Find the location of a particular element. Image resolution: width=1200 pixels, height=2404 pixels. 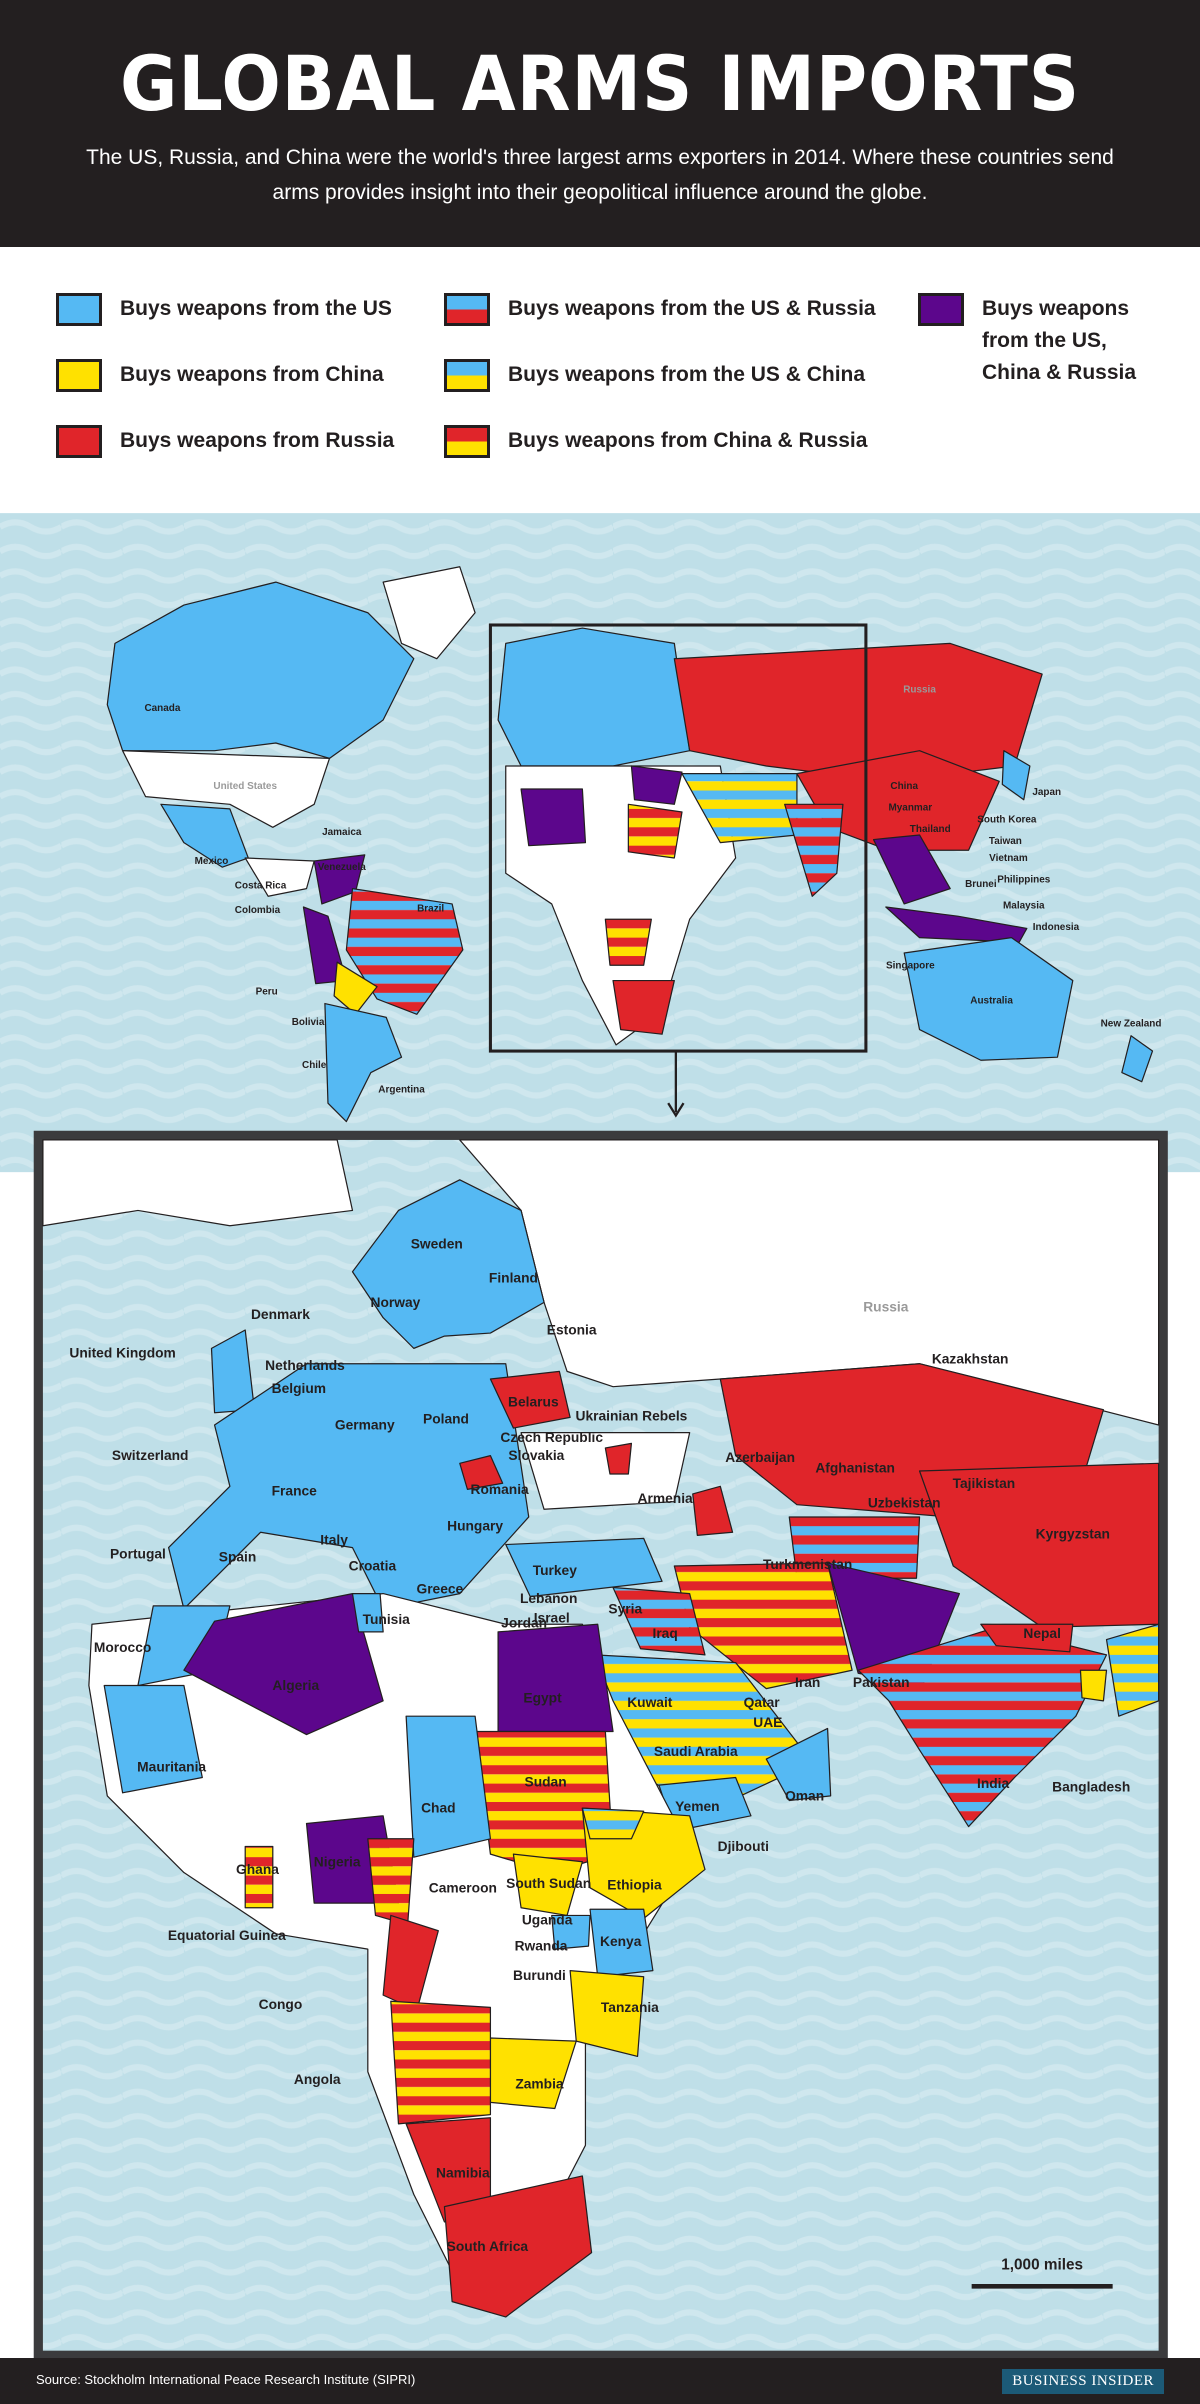

inset-label-uganda: Uganda is located at coordinates (547, 1920).